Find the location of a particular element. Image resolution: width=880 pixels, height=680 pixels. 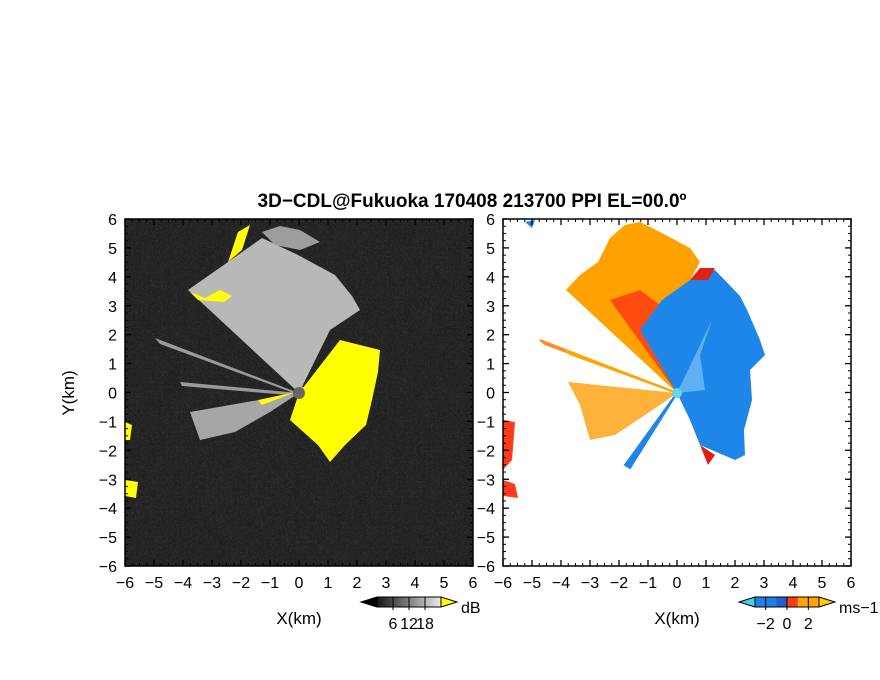

colorbar-tick-label-velocity: −2 is located at coordinates (766, 624).